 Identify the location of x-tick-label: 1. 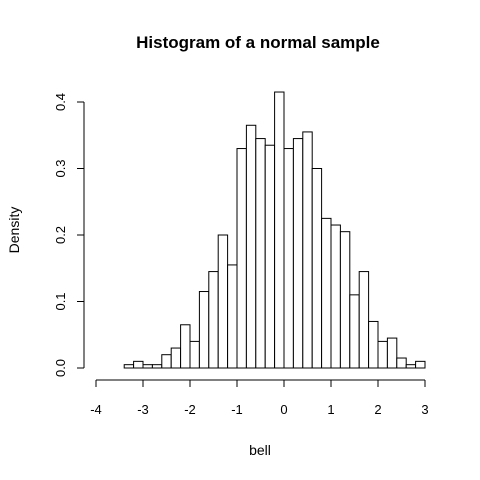
(330, 409).